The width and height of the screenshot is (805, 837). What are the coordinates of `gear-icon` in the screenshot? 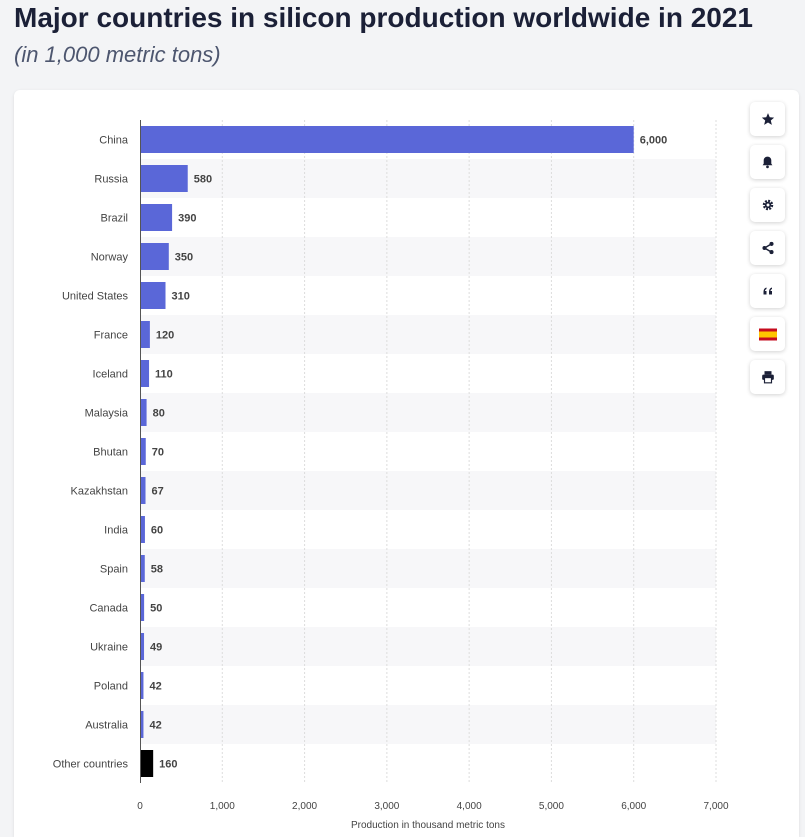 It's located at (767, 205).